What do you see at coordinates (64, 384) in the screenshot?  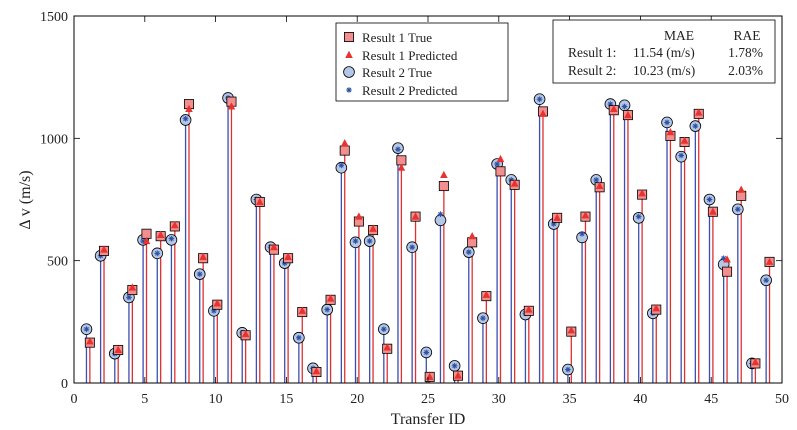 I see `y-tick-label-0: 0` at bounding box center [64, 384].